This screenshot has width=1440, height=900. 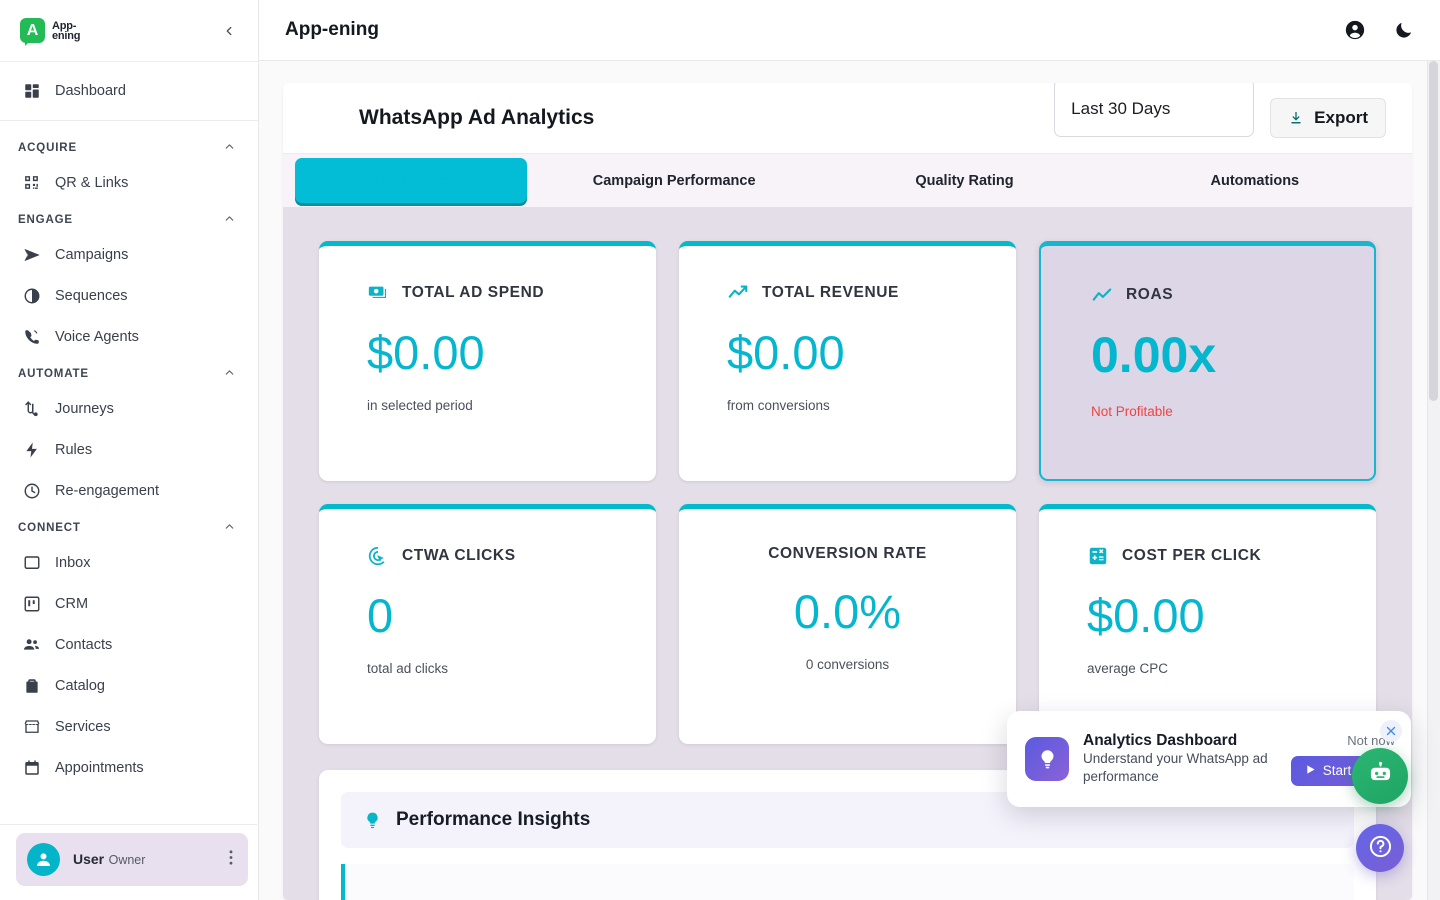 What do you see at coordinates (1154, 110) in the screenshot?
I see `date-range-select: Last 30 Days` at bounding box center [1154, 110].